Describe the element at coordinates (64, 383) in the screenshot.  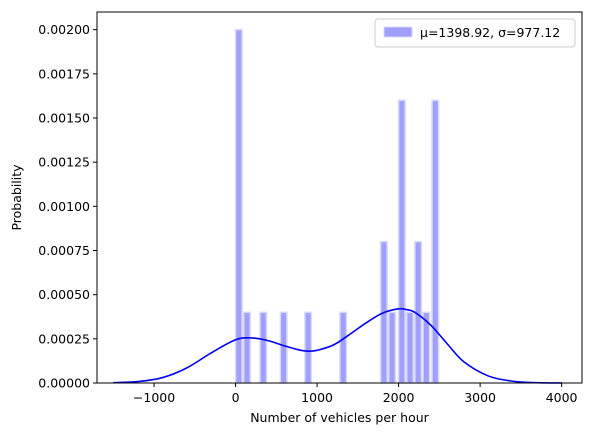
I see `y-tick-label: 0.00000` at that location.